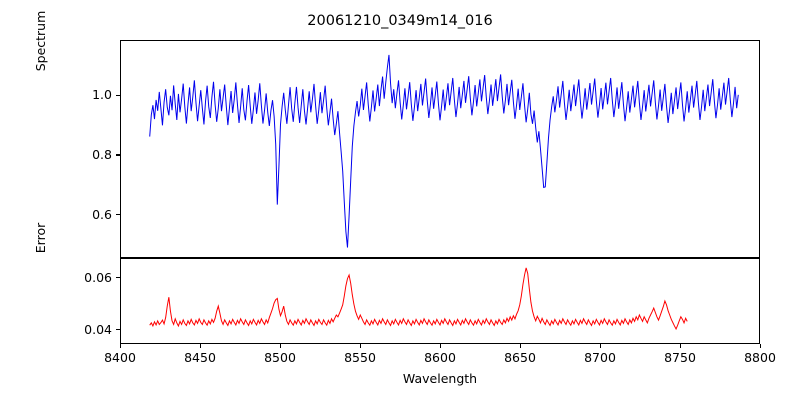 This screenshot has height=400, width=800. Describe the element at coordinates (200, 357) in the screenshot. I see `x-tick-label: 8450` at that location.